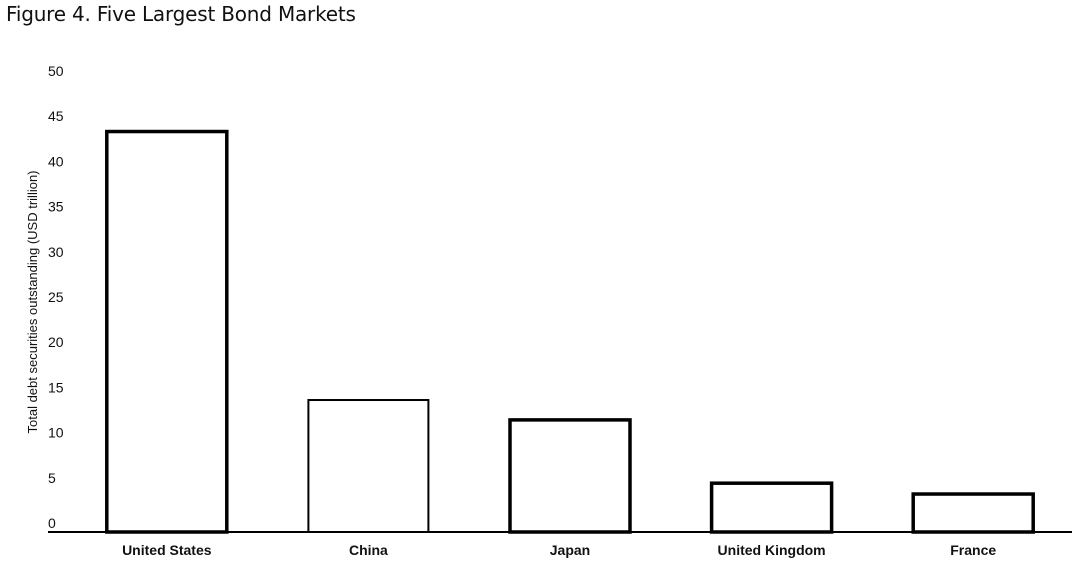 The width and height of the screenshot is (1080, 565). I want to click on bar-japan, so click(570, 476).